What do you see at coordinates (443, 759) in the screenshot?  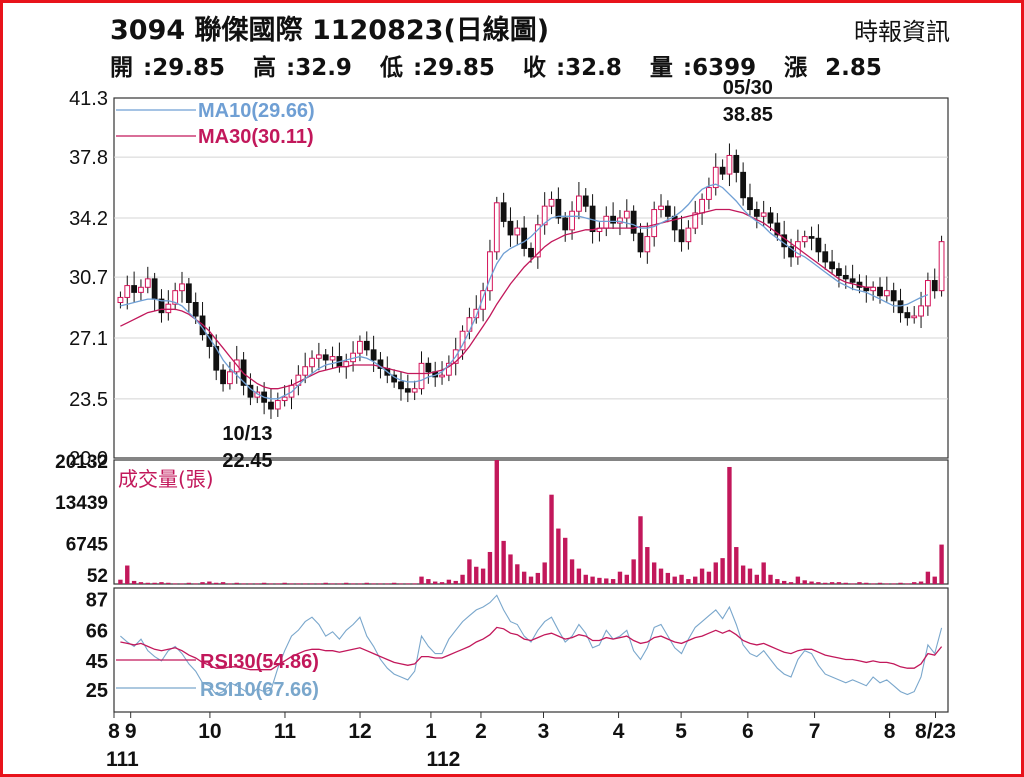 I see `x-year-label: 112` at bounding box center [443, 759].